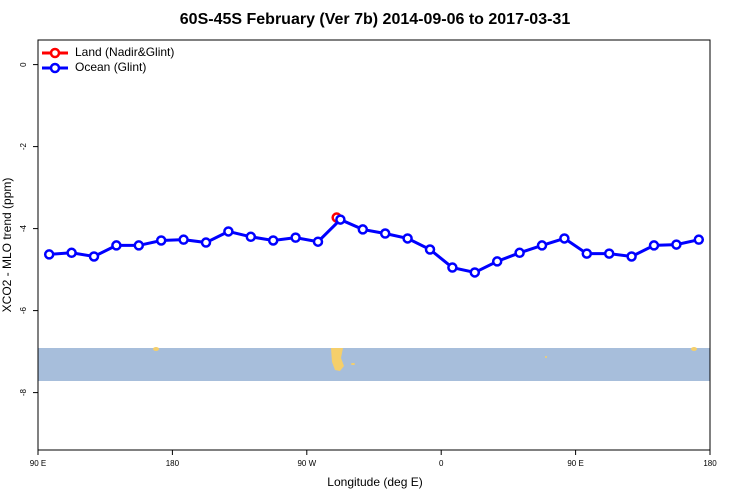 Image resolution: width=750 pixels, height=500 pixels. What do you see at coordinates (23, 392) in the screenshot?
I see `y-tick-label: -8` at bounding box center [23, 392].